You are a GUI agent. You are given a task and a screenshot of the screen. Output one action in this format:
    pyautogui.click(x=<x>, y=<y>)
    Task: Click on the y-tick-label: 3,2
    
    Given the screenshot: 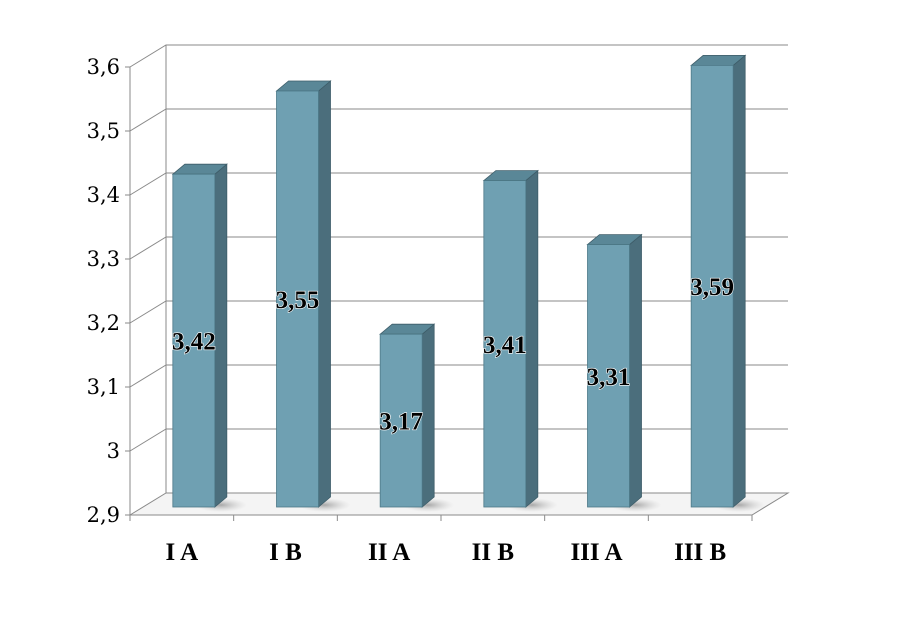 What is the action you would take?
    pyautogui.click(x=103, y=323)
    